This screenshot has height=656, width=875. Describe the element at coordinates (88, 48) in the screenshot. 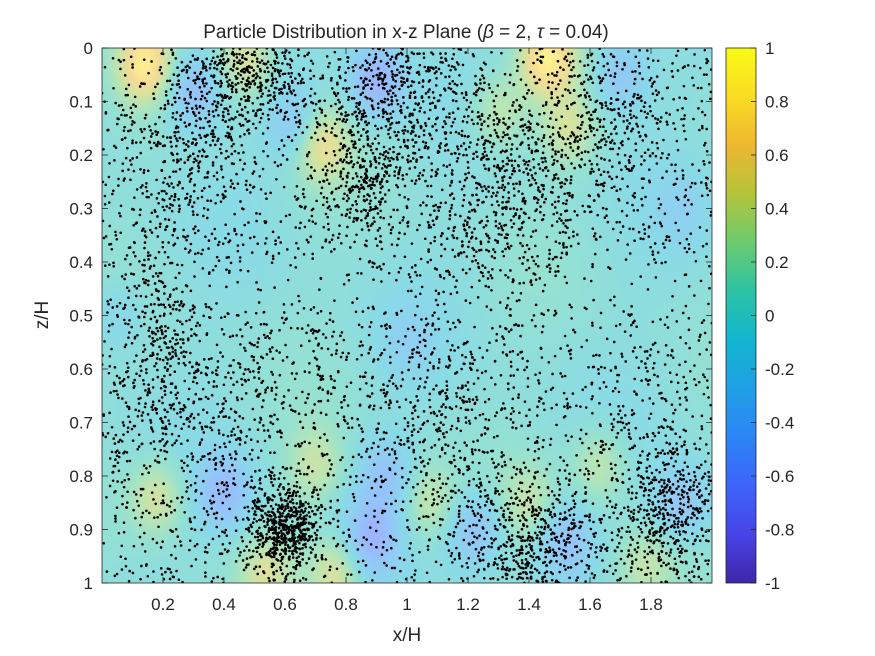

I see `y-tick-label: 0` at that location.